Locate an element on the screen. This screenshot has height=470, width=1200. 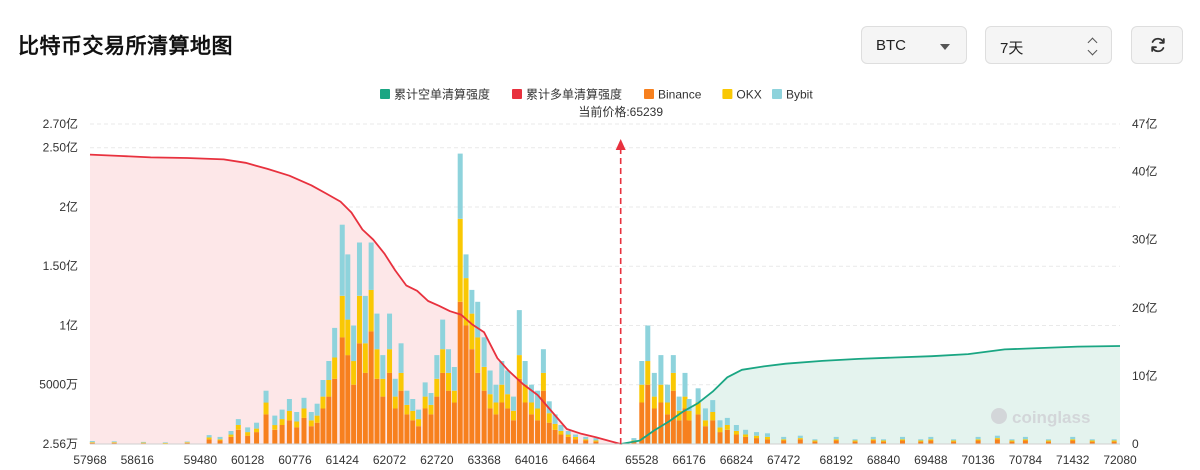
legend-label: Binance is located at coordinates (680, 95).